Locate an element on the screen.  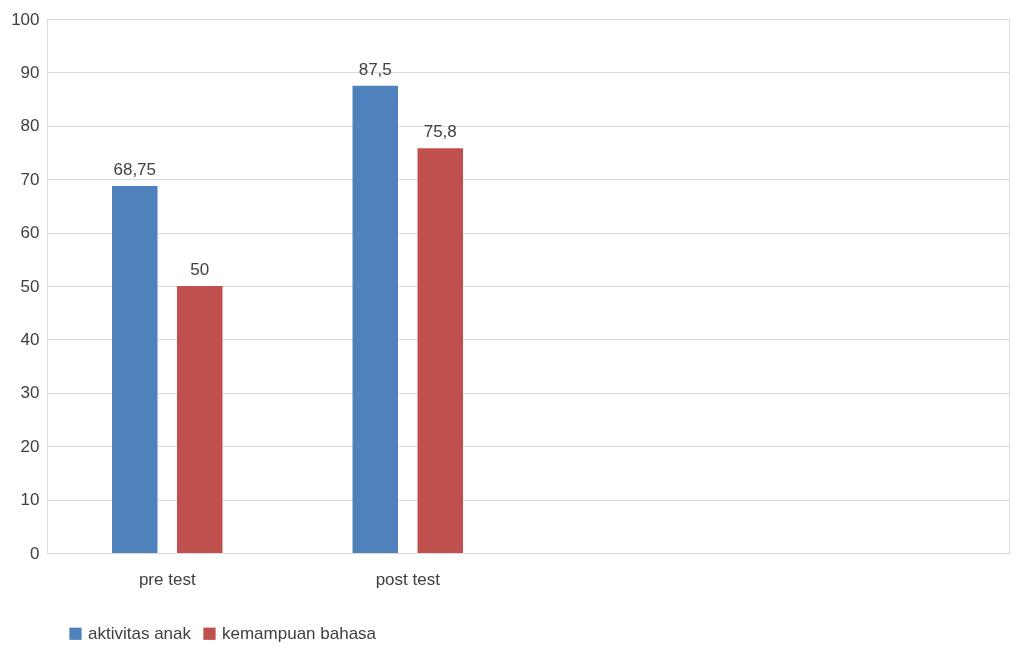
y-tick-label: 70 is located at coordinates (30, 179).